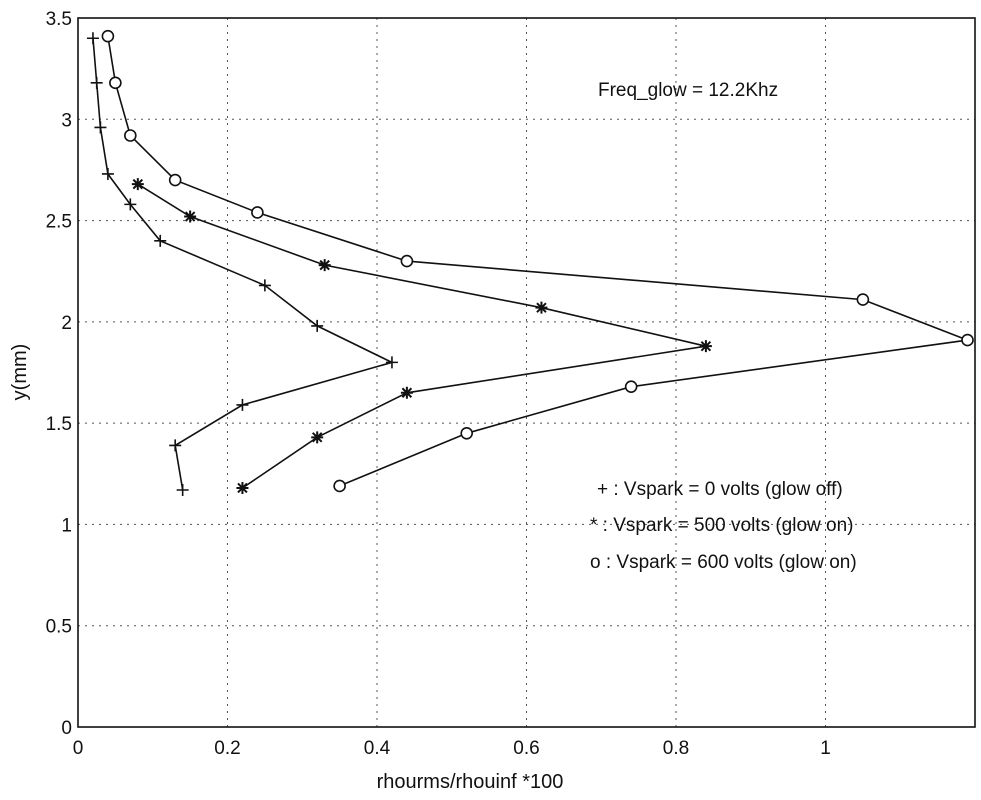 This screenshot has width=981, height=800. Describe the element at coordinates (526, 748) in the screenshot. I see `x-tick-label: 0.6` at that location.